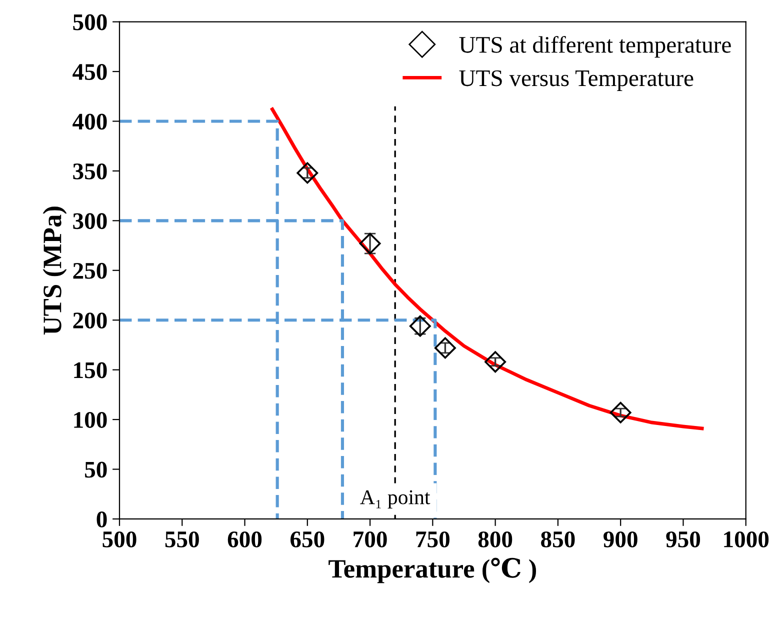  I want to click on y-tick-label: 450, so click(89, 72).